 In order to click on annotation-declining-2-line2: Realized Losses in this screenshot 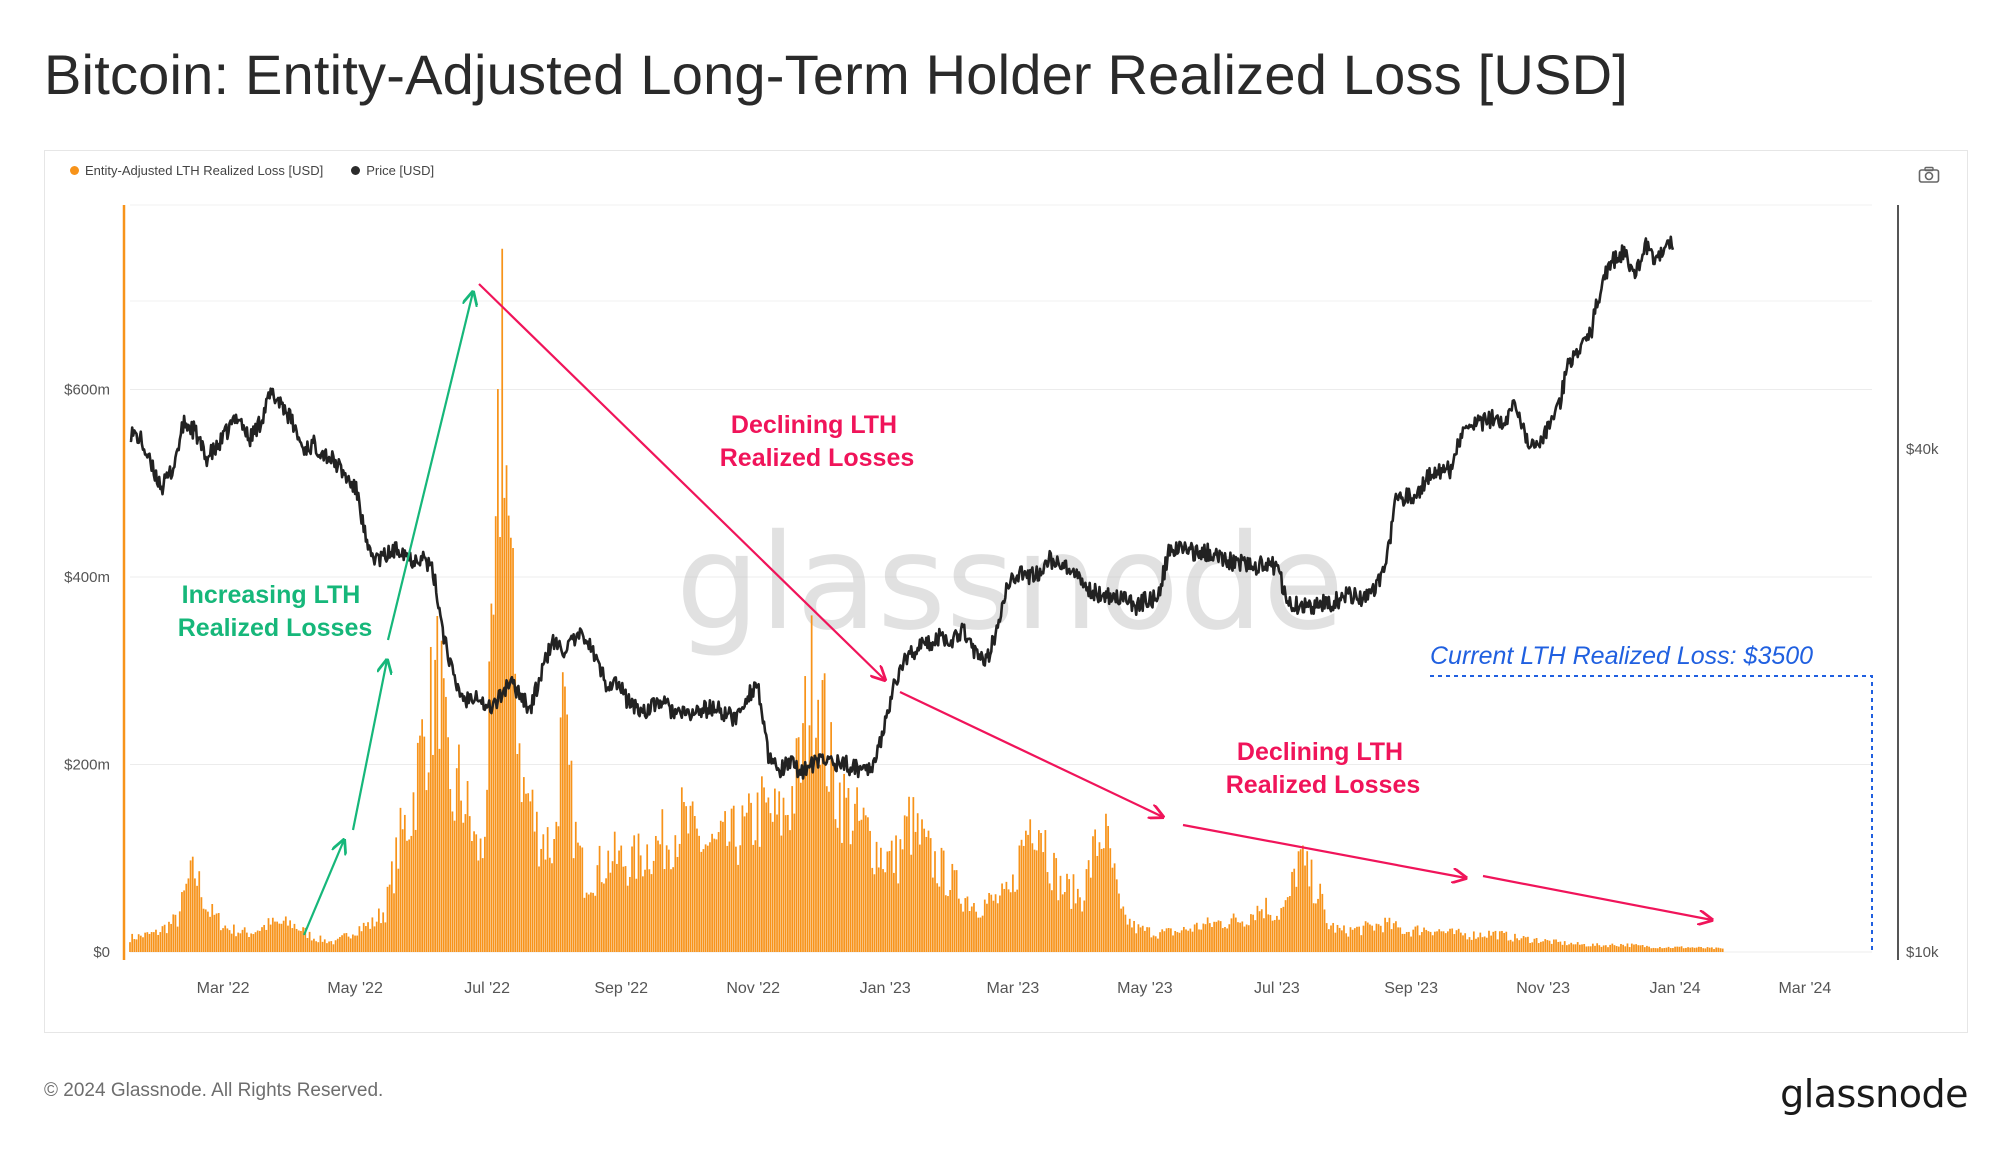, I will do `click(1323, 785)`.